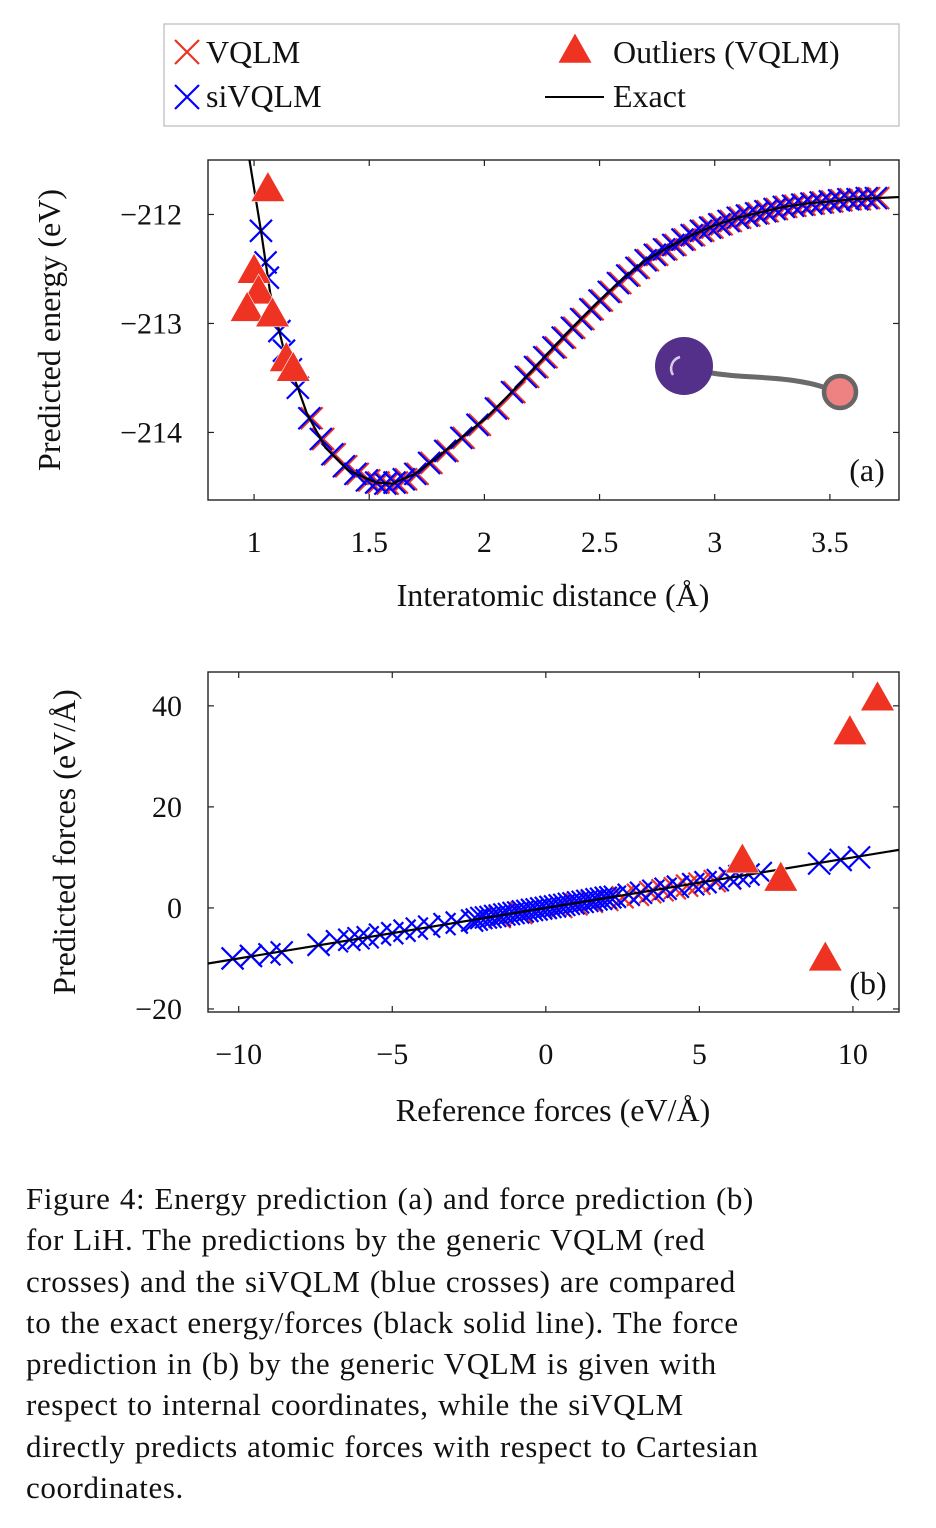  Describe the element at coordinates (254, 542) in the screenshot. I see `x-tick-label: 1` at that location.